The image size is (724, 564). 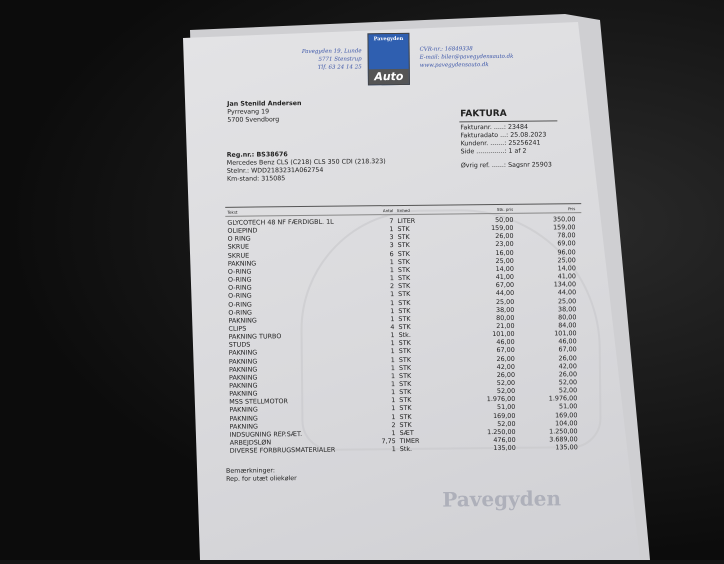 I want to click on item-price: 42,00, so click(x=567, y=366).